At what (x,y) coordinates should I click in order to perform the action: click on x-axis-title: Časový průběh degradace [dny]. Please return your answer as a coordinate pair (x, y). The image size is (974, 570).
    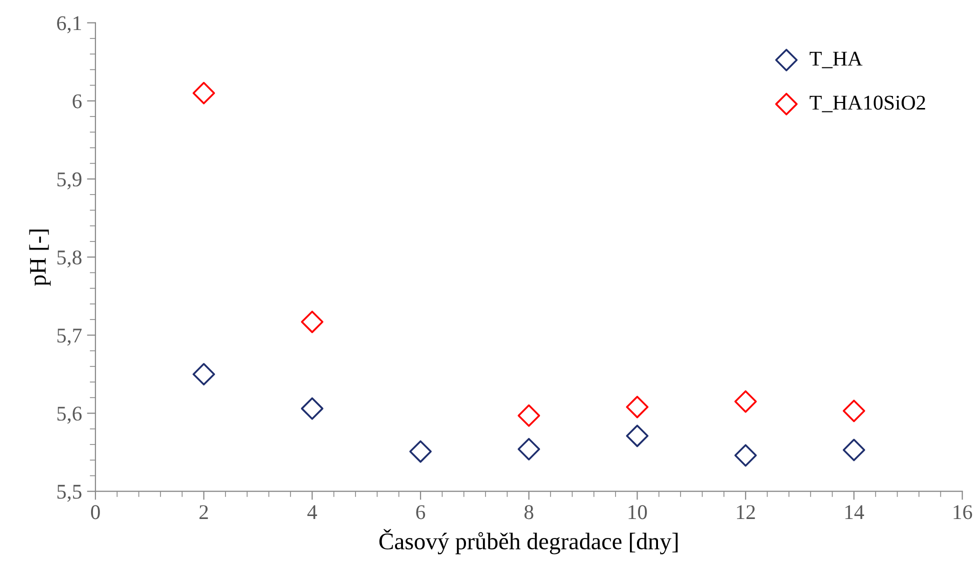
    Looking at the image, I should click on (528, 541).